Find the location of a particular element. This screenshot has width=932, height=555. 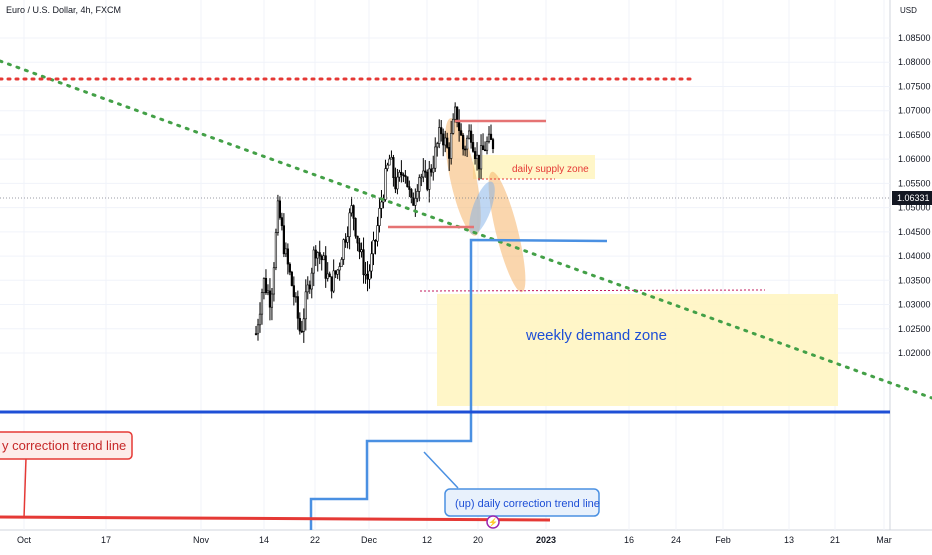

callout-left-box is located at coordinates (66, 445).